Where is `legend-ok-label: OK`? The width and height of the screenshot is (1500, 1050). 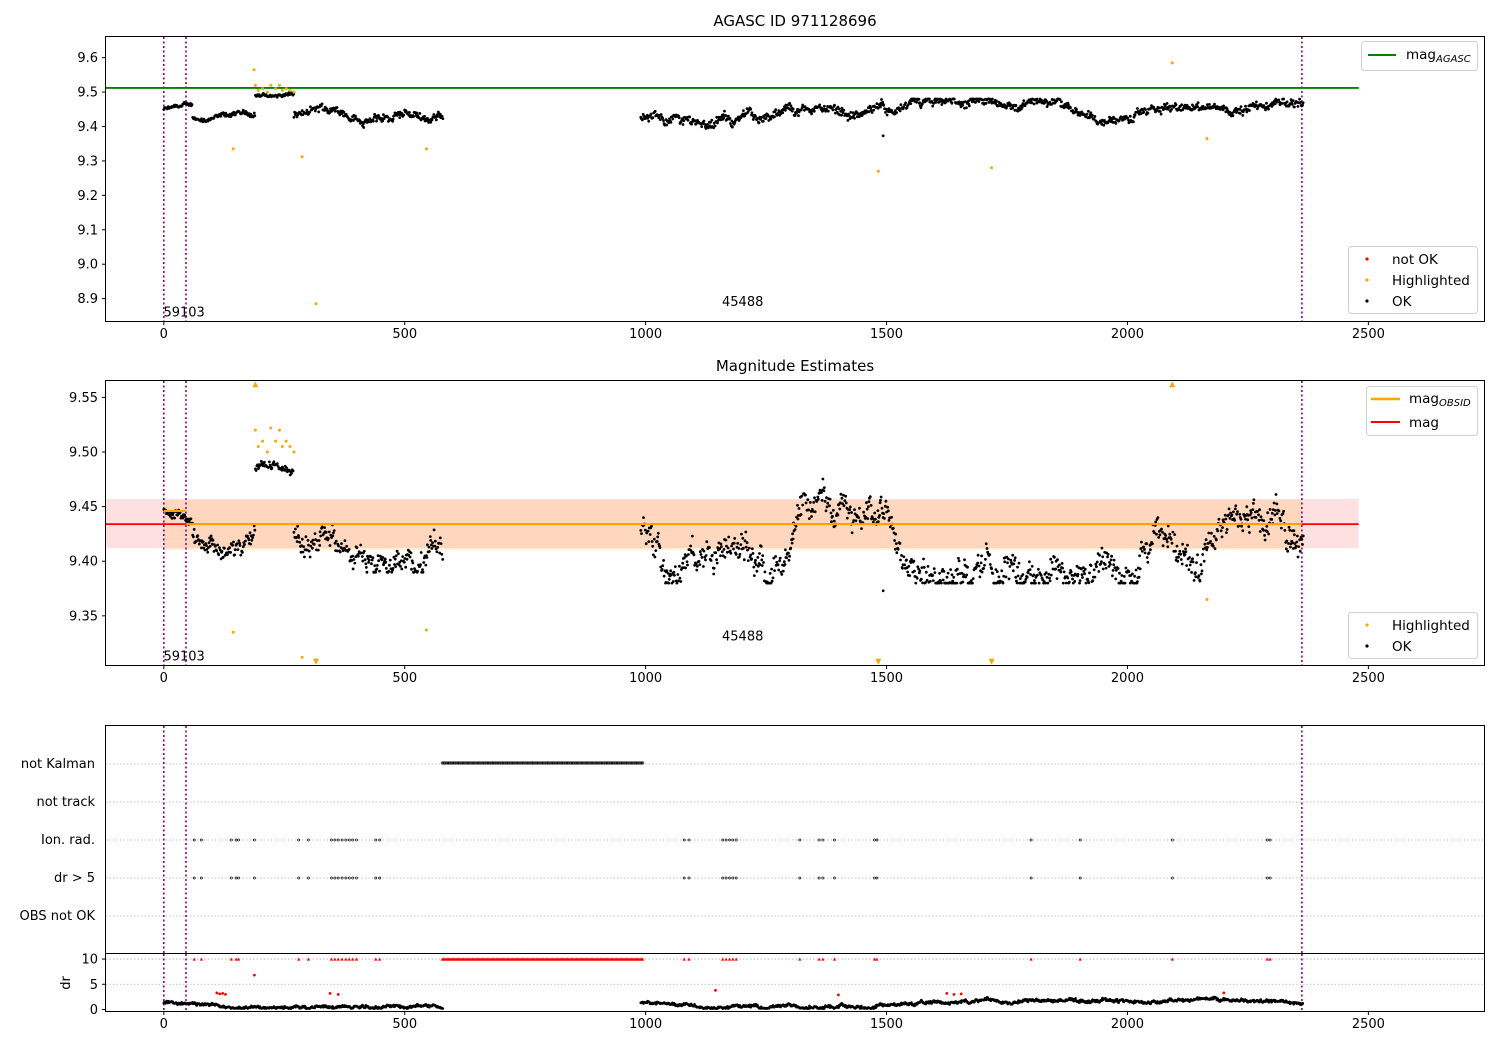
legend-ok-label: OK is located at coordinates (1402, 302).